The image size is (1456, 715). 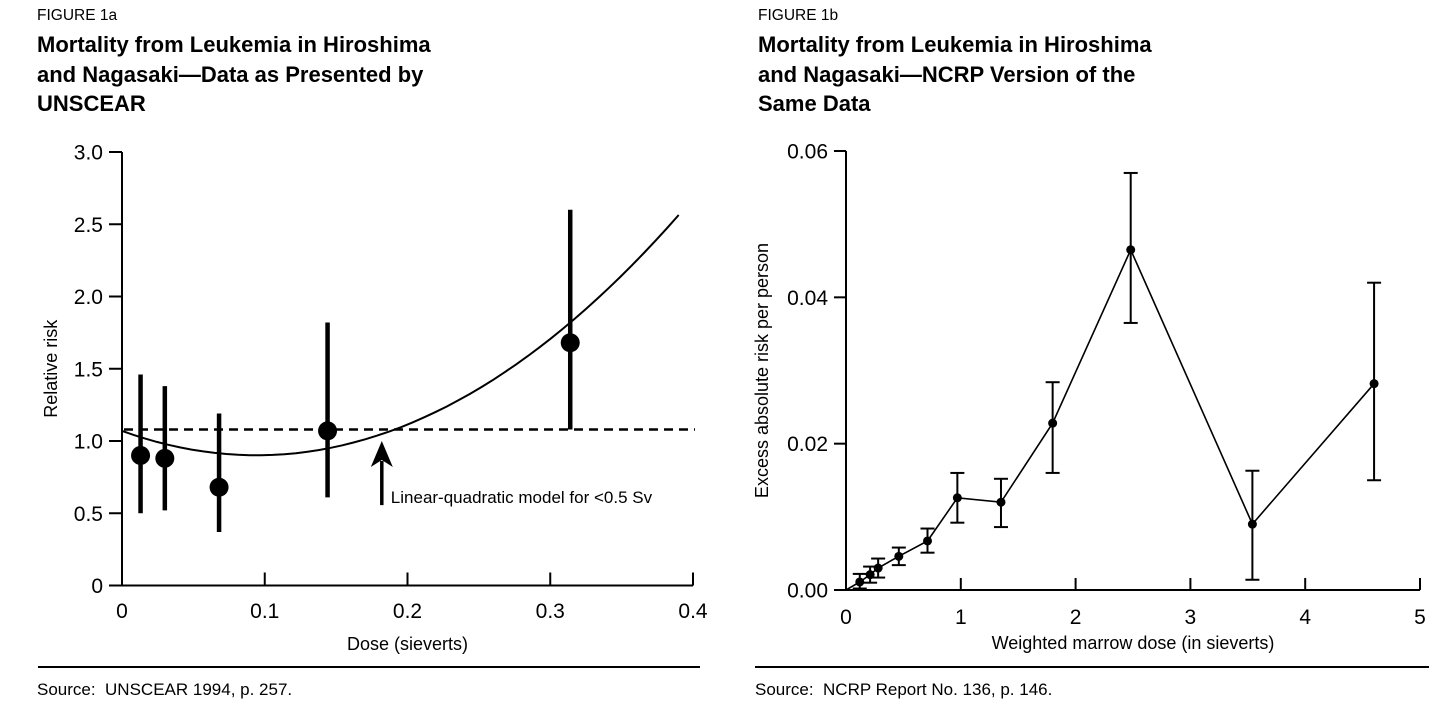 What do you see at coordinates (798, 15) in the screenshot?
I see `figure-label: FIGURE 1b` at bounding box center [798, 15].